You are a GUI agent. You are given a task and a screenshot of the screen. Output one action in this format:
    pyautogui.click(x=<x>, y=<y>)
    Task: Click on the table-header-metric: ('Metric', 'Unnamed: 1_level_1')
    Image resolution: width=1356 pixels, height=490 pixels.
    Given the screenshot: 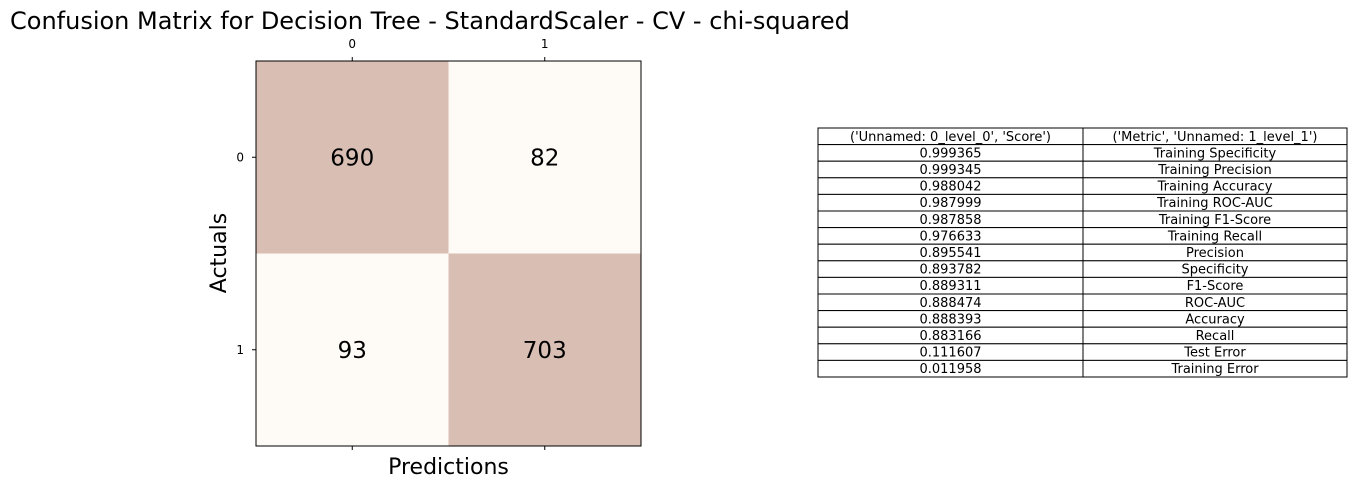 What is the action you would take?
    pyautogui.click(x=1215, y=137)
    